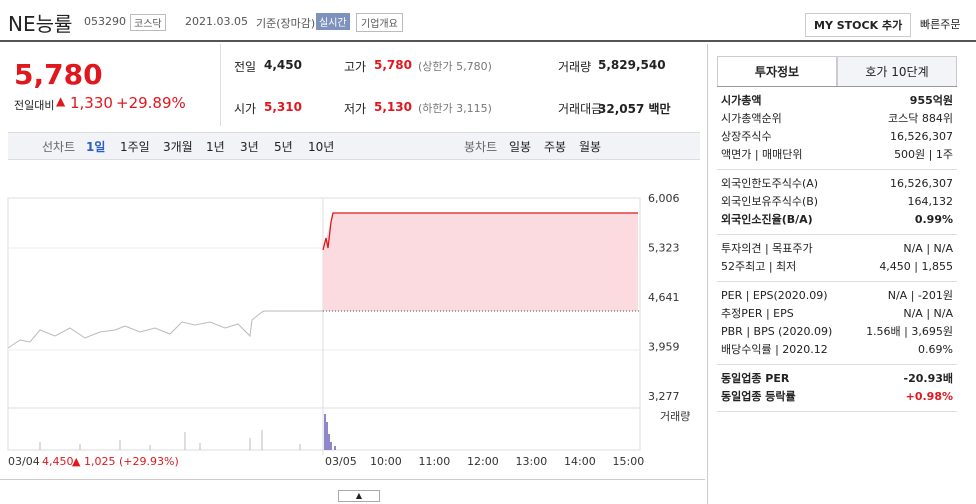  I want to click on stat-label: 고가, so click(355, 67).